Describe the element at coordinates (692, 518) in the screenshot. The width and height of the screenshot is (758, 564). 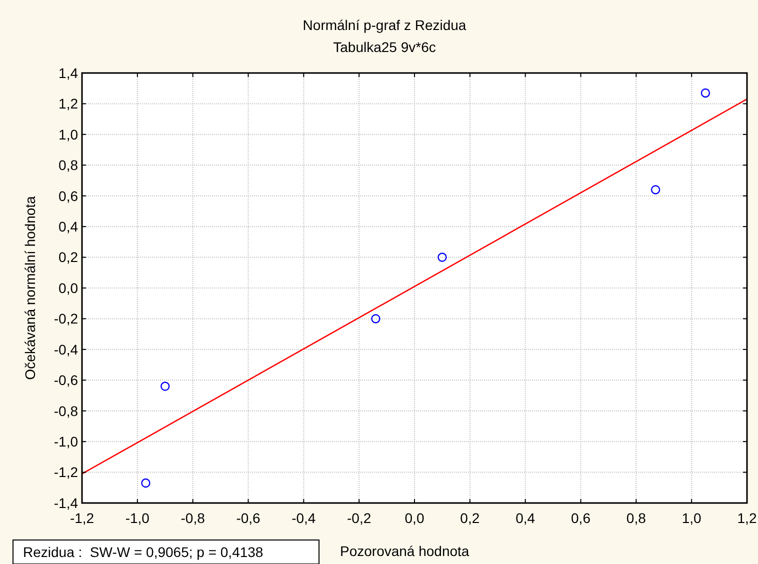
I see `x-tick-label: 1,0` at that location.